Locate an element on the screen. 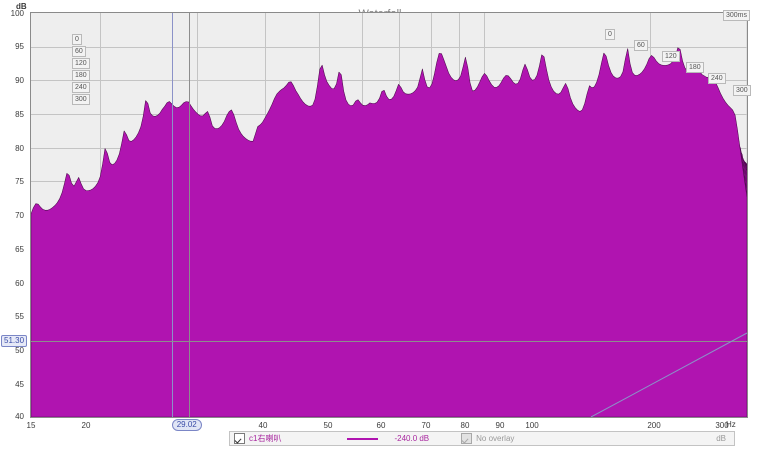 The width and height of the screenshot is (760, 449). y-tick-45: 45 is located at coordinates (19, 384).